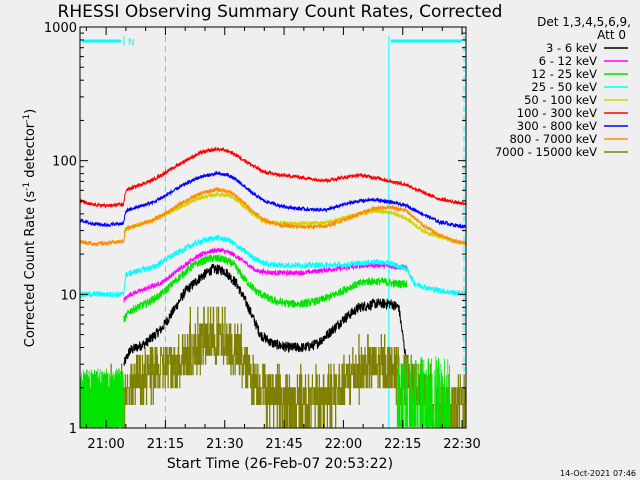  What do you see at coordinates (280, 464) in the screenshot?
I see `x-axis-label: Start Time (26-Feb-07 20:53:22)` at bounding box center [280, 464].